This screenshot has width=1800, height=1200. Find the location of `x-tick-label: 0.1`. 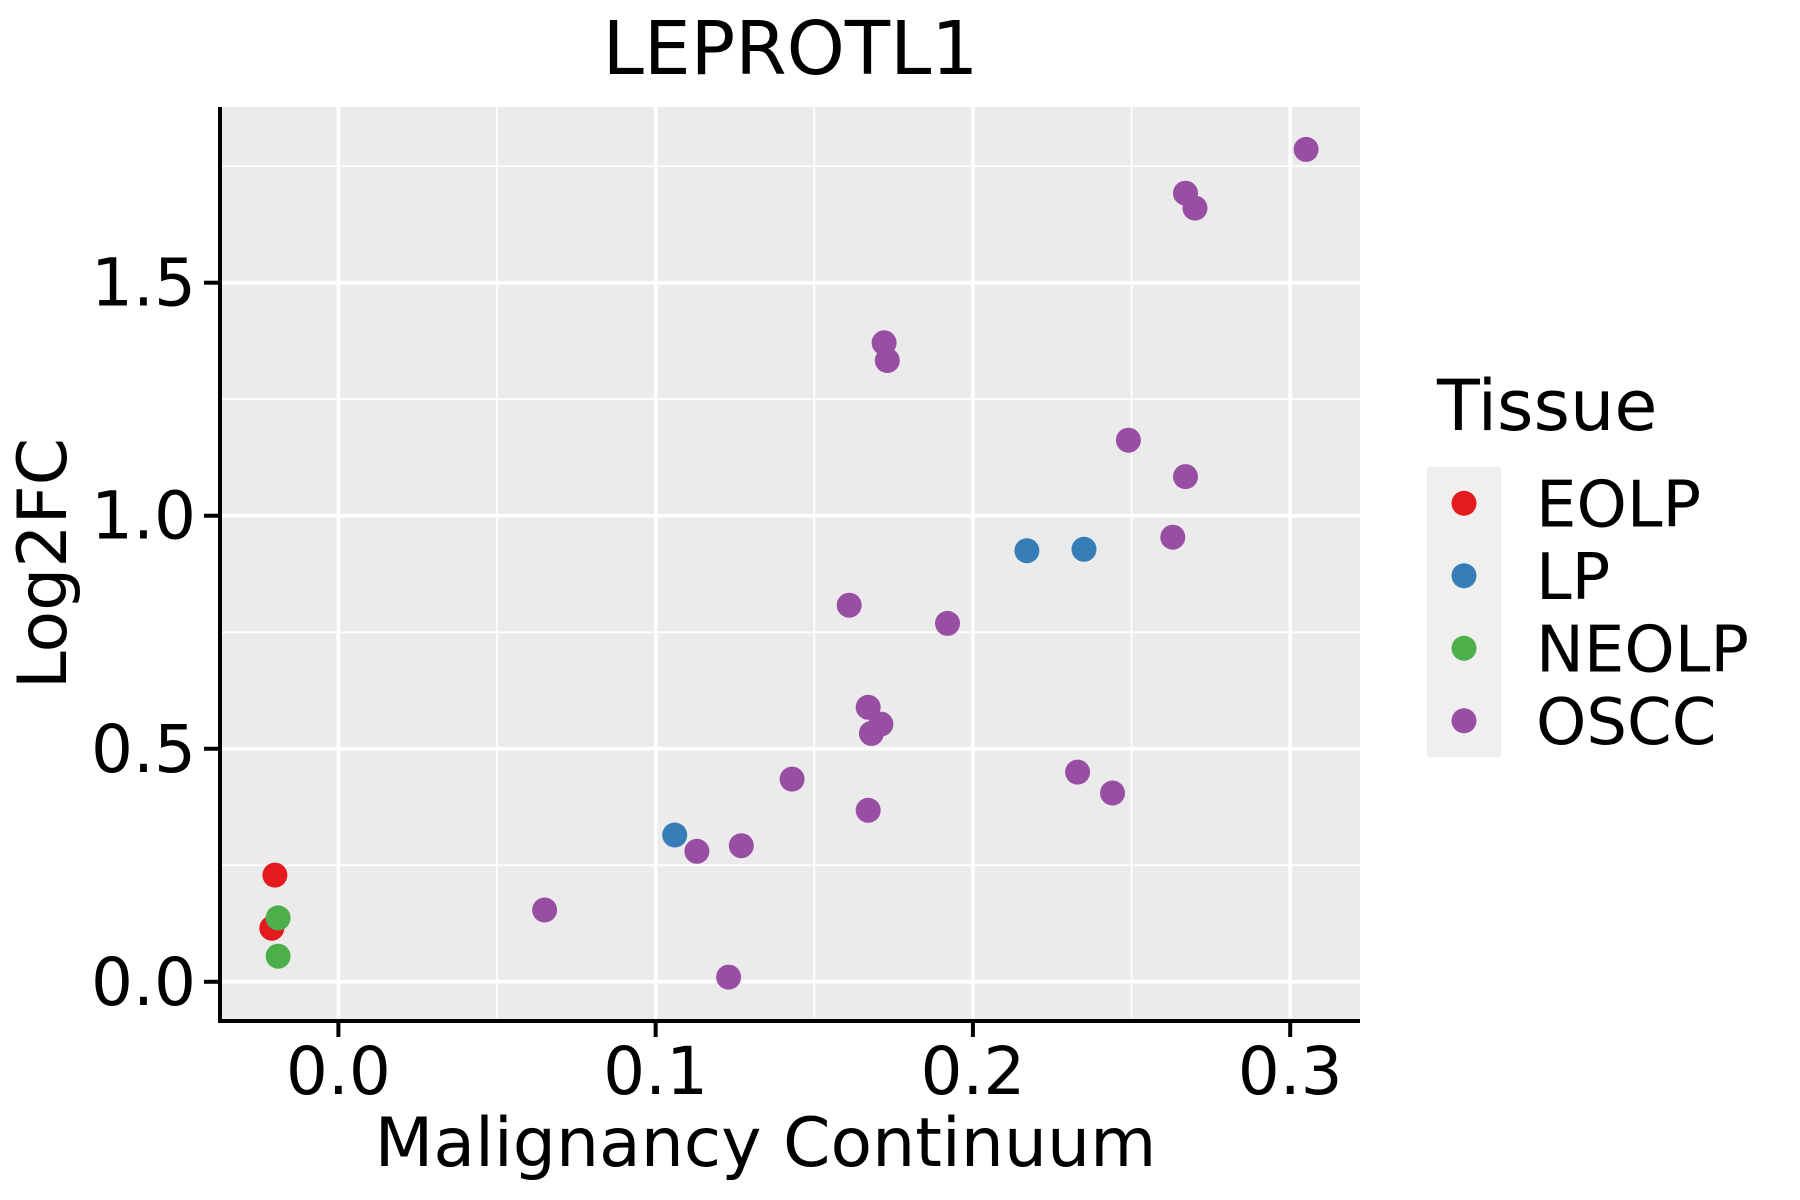

x-tick-label: 0.1 is located at coordinates (655, 1071).